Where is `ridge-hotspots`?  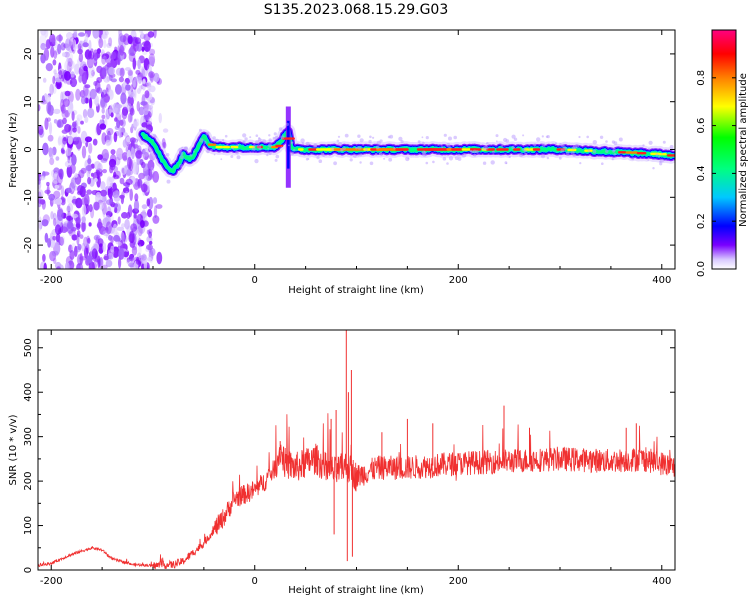 ridge-hotspots is located at coordinates (441, 147).